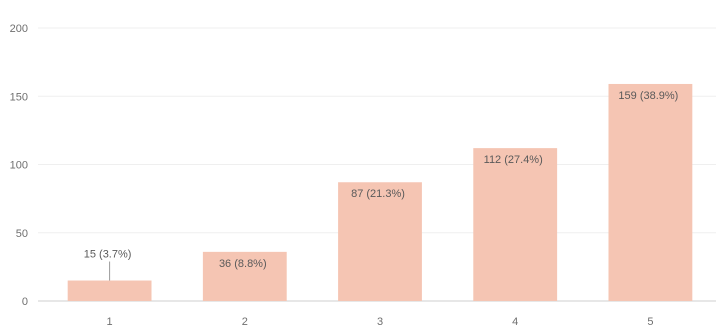  What do you see at coordinates (25, 302) in the screenshot?
I see `y-tick-label-0: 0` at bounding box center [25, 302].